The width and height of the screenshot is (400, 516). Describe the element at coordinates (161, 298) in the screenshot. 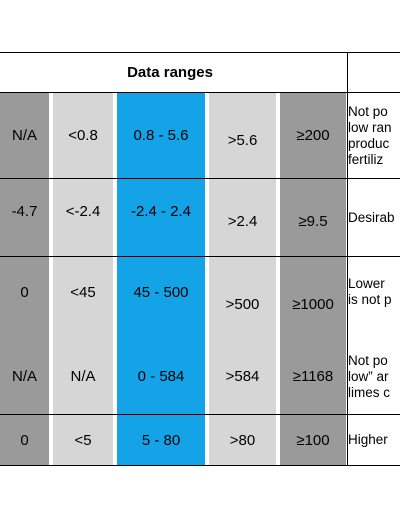

I see `cell-value-2: 45 - 500` at that location.